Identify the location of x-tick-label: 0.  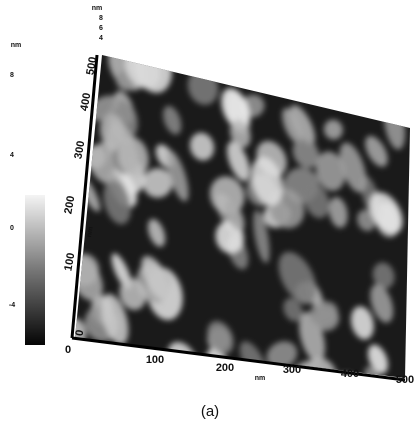
(68, 350).